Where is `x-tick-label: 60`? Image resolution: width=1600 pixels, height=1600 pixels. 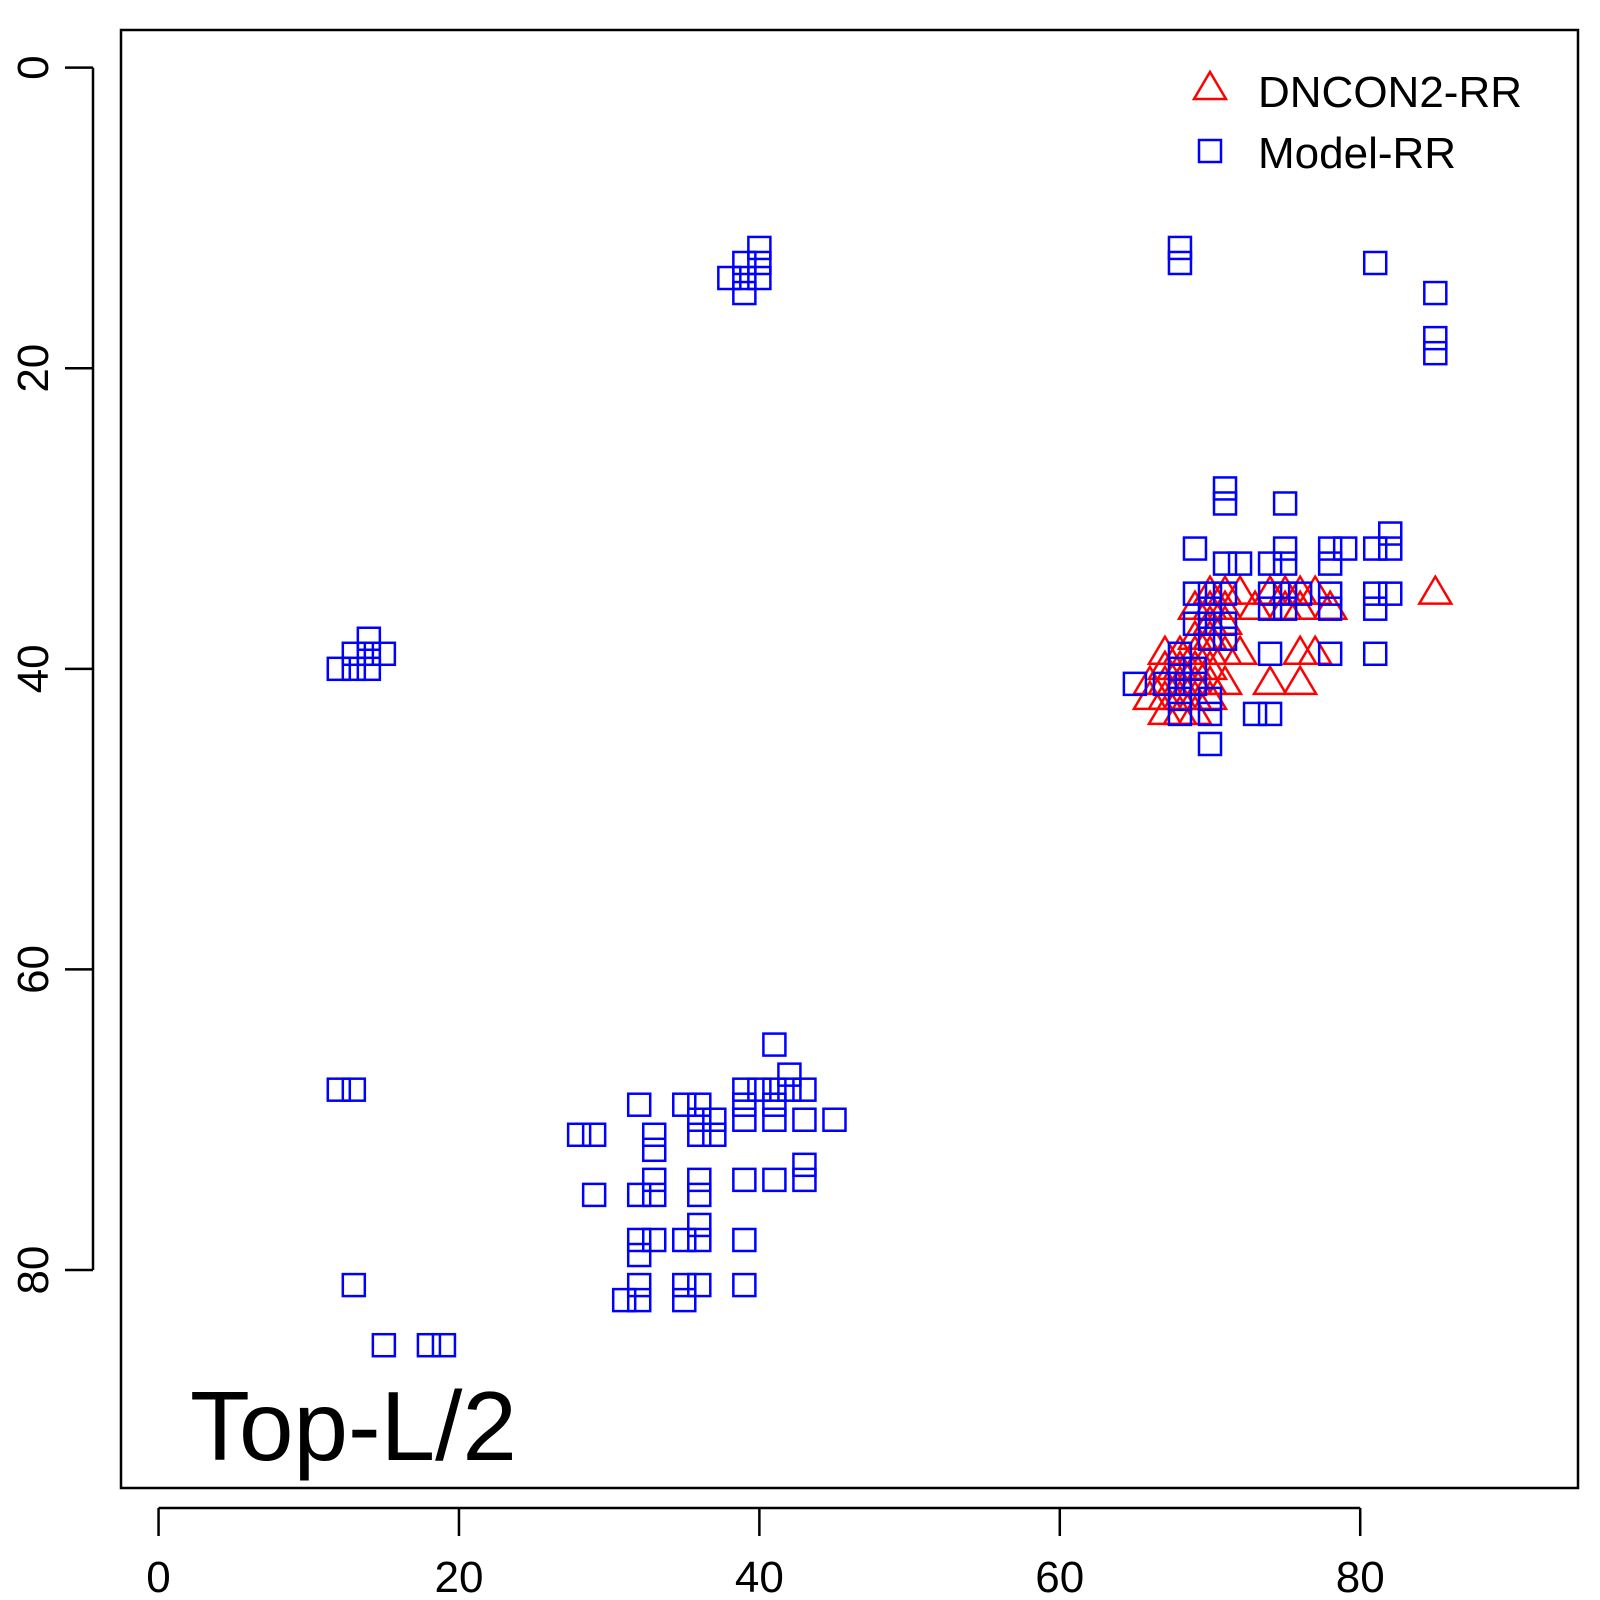 x-tick-label: 60 is located at coordinates (1059, 1576).